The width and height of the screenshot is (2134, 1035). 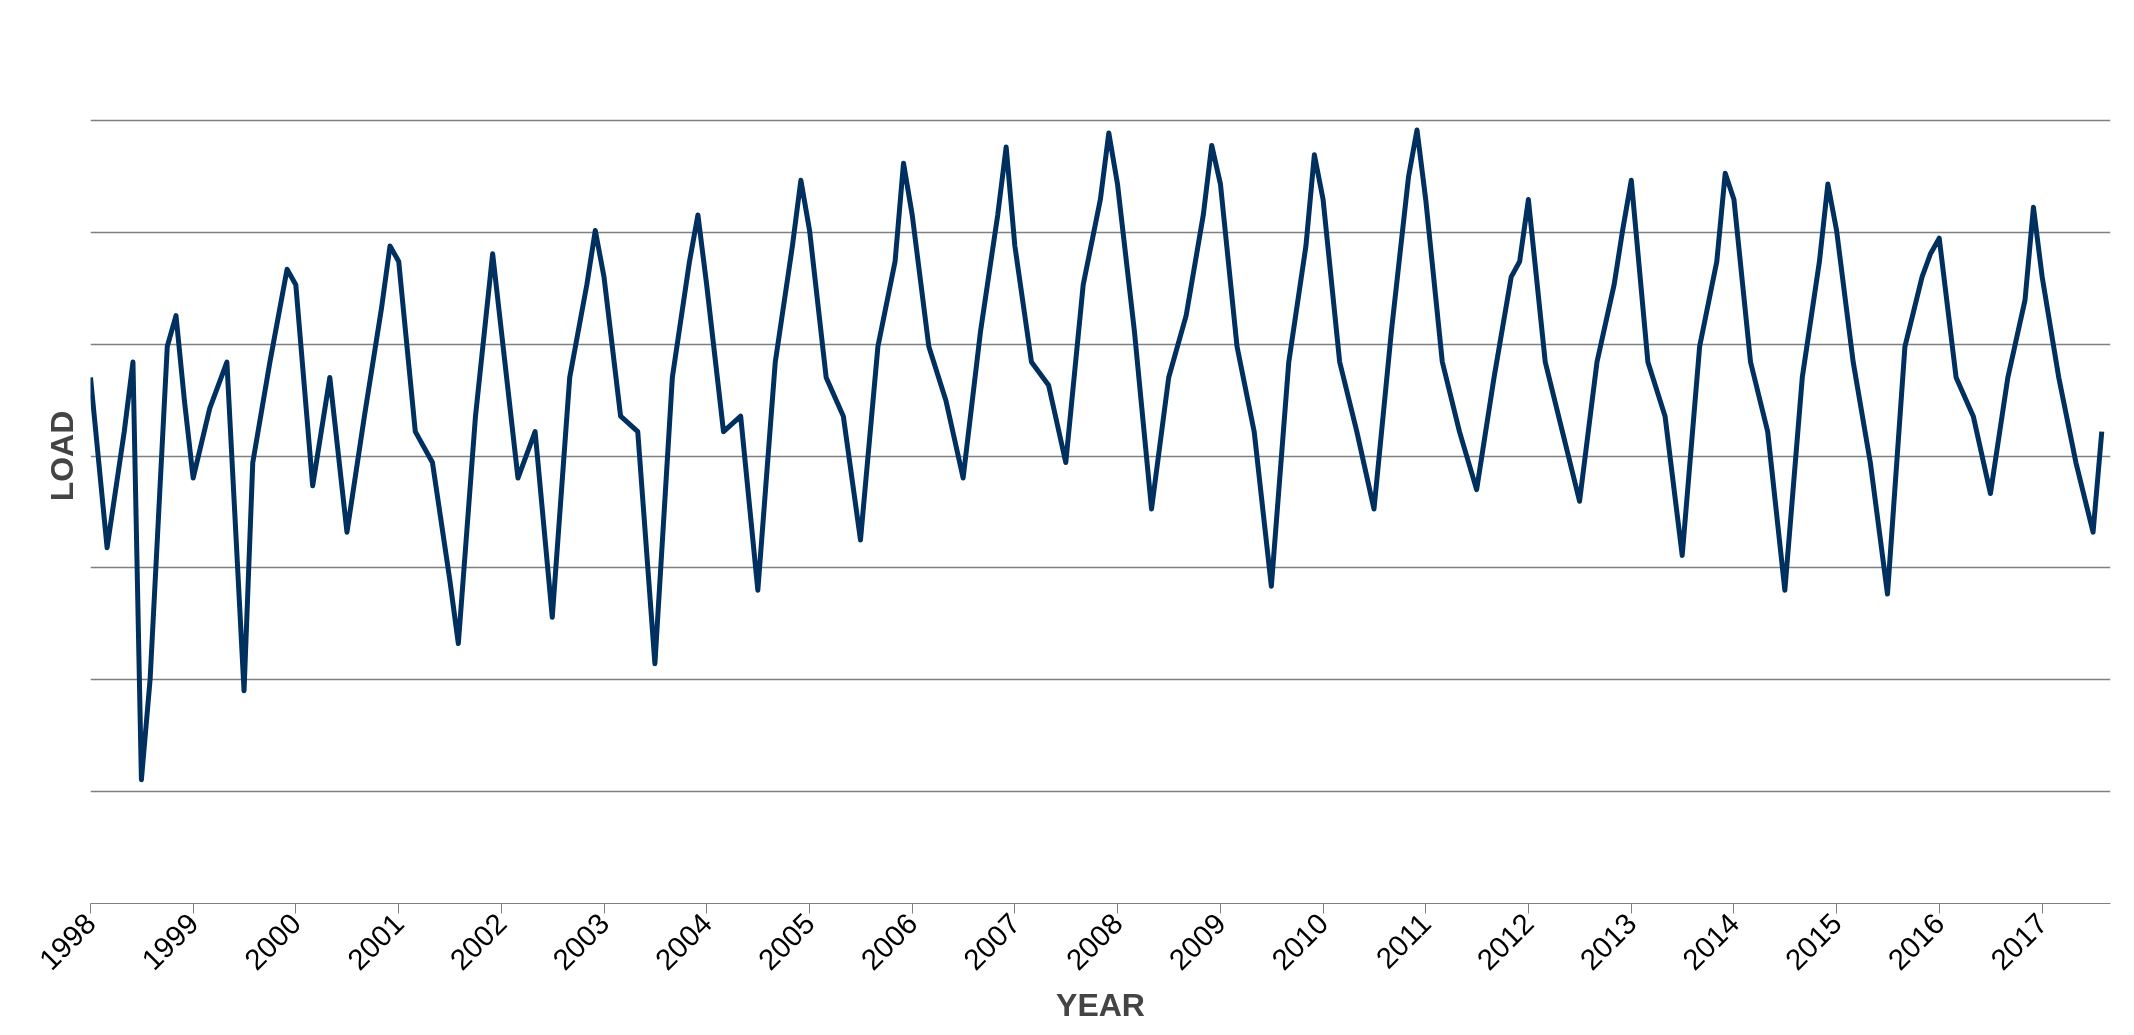 What do you see at coordinates (1100, 1004) in the screenshot?
I see `x-axis-title: YEAR` at bounding box center [1100, 1004].